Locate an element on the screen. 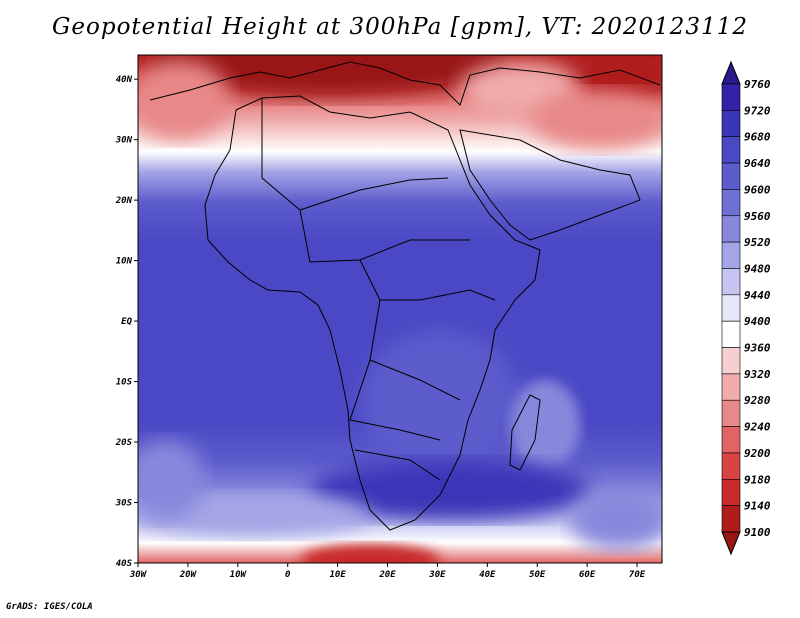  lat-tick-label: 20N is located at coordinates (124, 201).